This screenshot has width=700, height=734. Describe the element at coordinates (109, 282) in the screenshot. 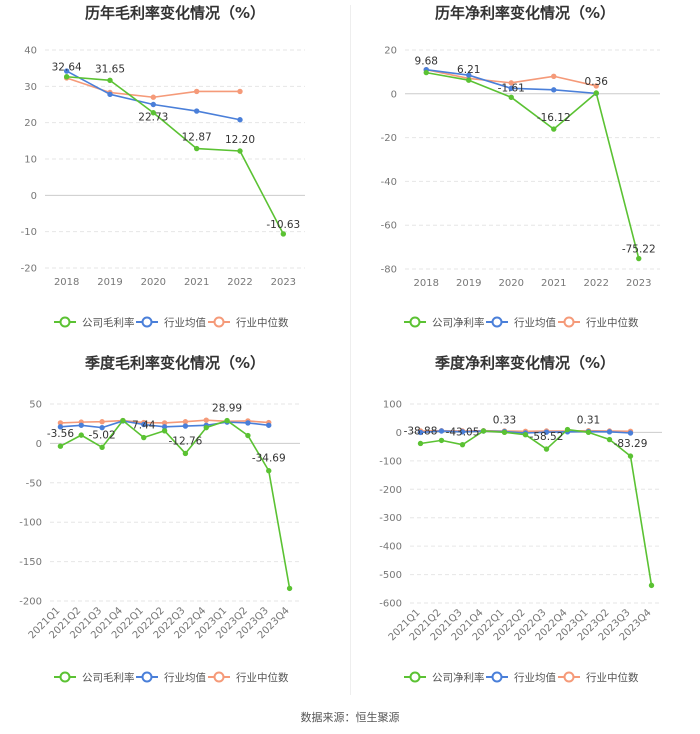

I see `x-tick-label: 2019` at that location.